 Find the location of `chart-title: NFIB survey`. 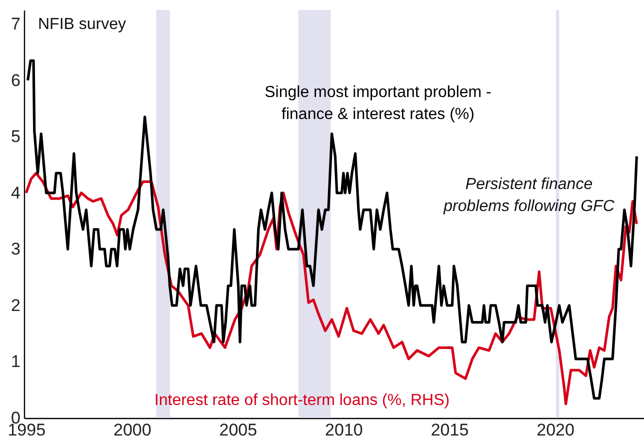

chart-title: NFIB survey is located at coordinates (82, 24).